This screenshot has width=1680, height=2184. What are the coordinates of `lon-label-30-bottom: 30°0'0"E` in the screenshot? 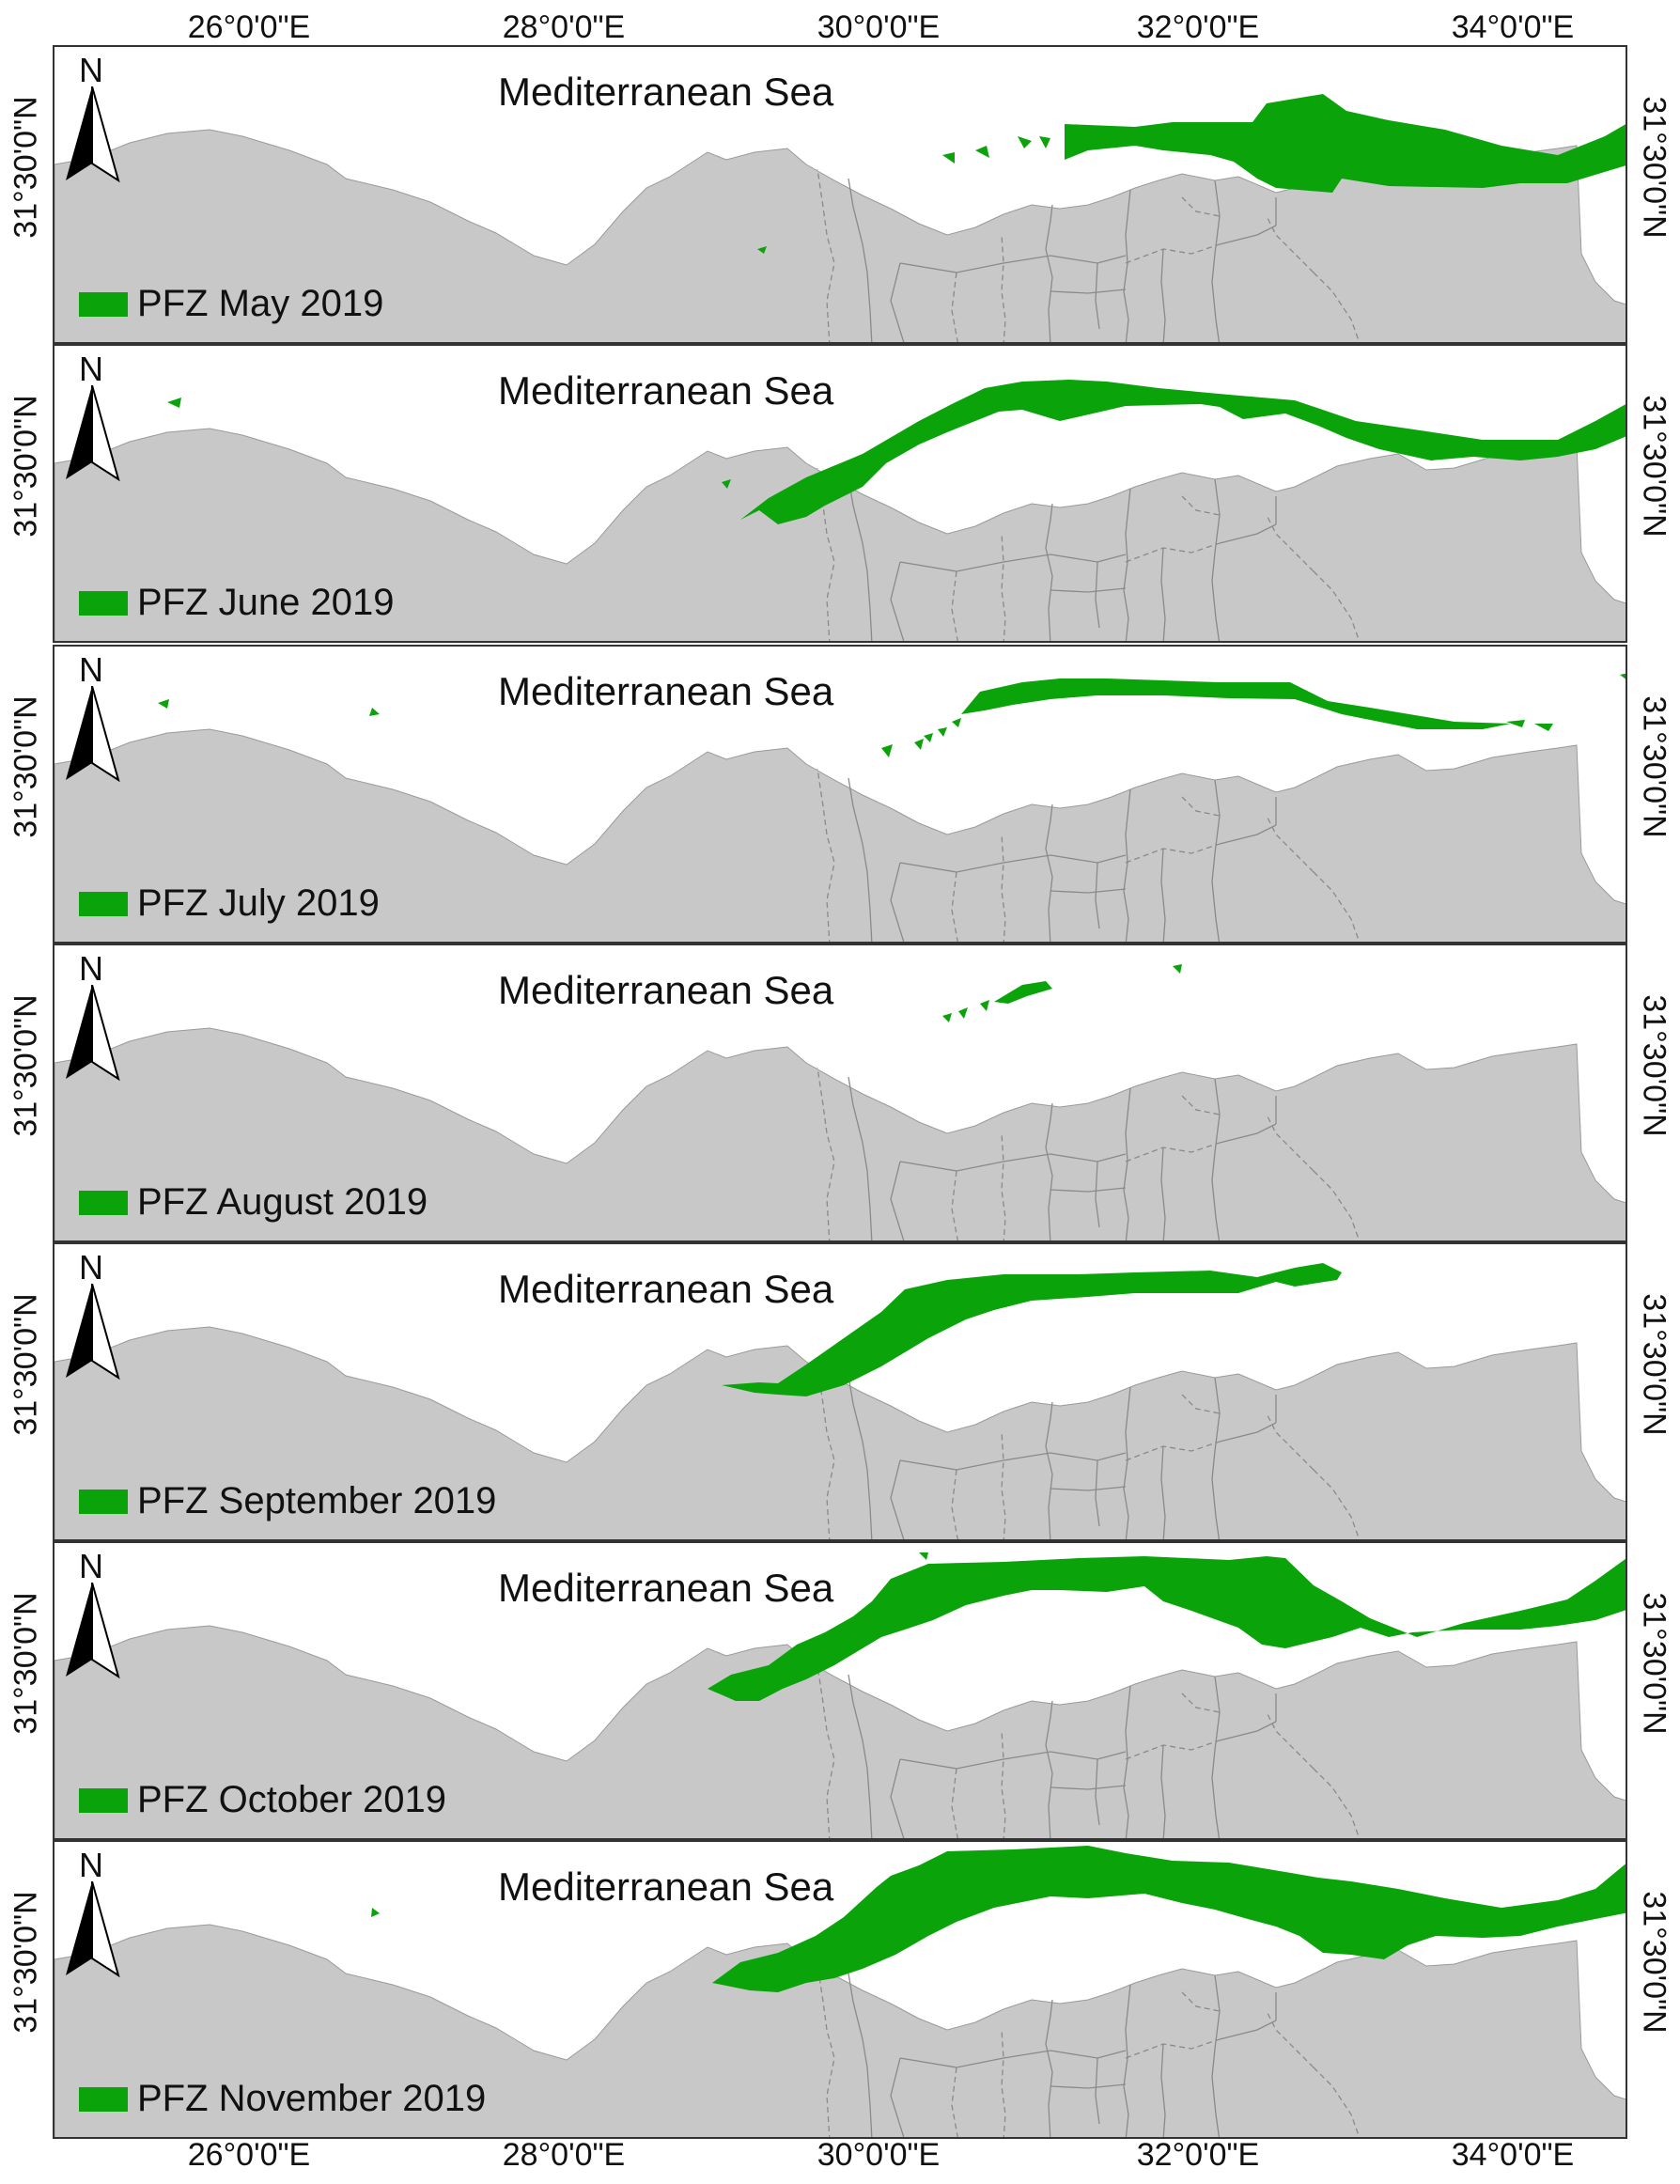 It's located at (879, 2155).